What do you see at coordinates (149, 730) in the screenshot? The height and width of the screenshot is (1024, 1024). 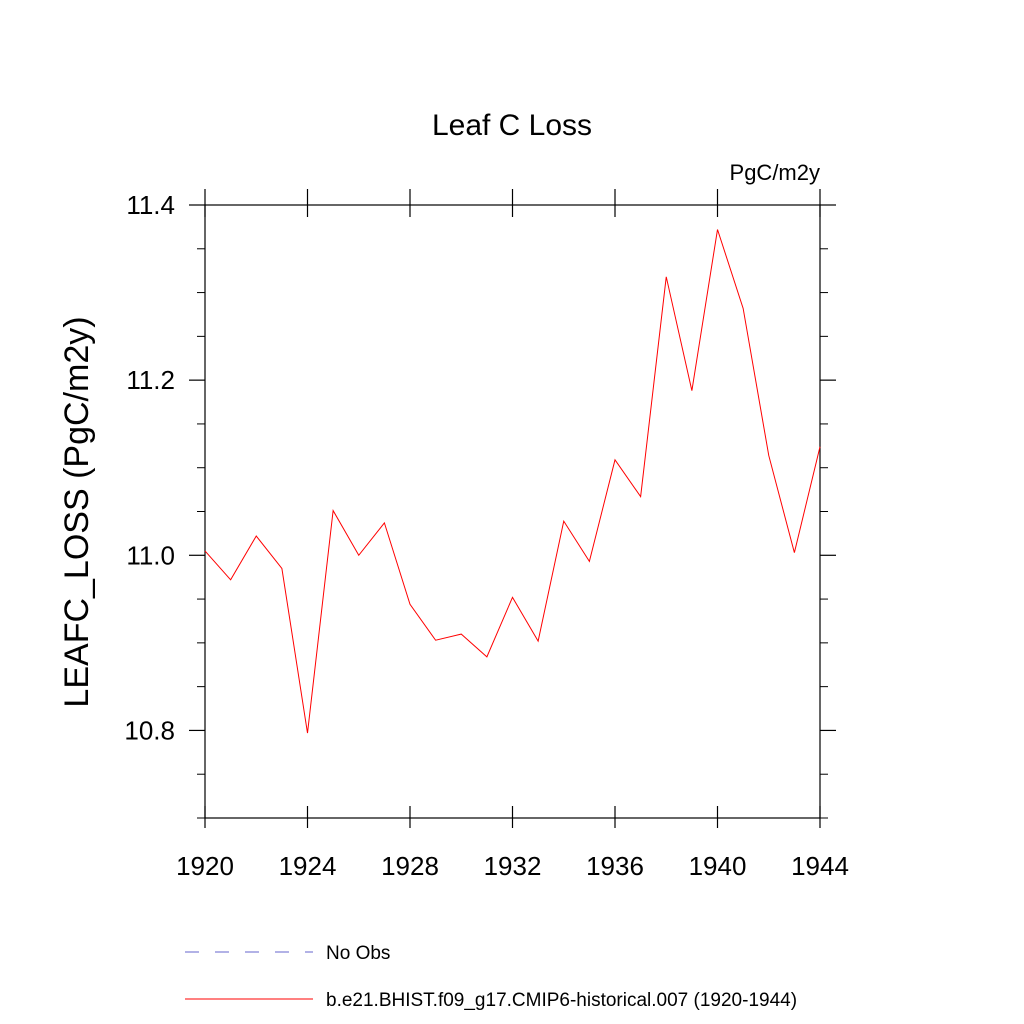 I see `y-tick-label-0: 10.8` at bounding box center [149, 730].